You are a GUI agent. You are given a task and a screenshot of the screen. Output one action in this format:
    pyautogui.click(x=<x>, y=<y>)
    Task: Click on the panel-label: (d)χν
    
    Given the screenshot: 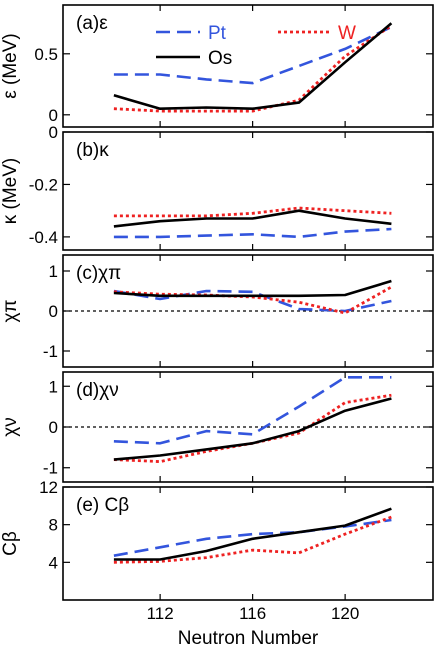 What is the action you would take?
    pyautogui.click(x=97, y=390)
    